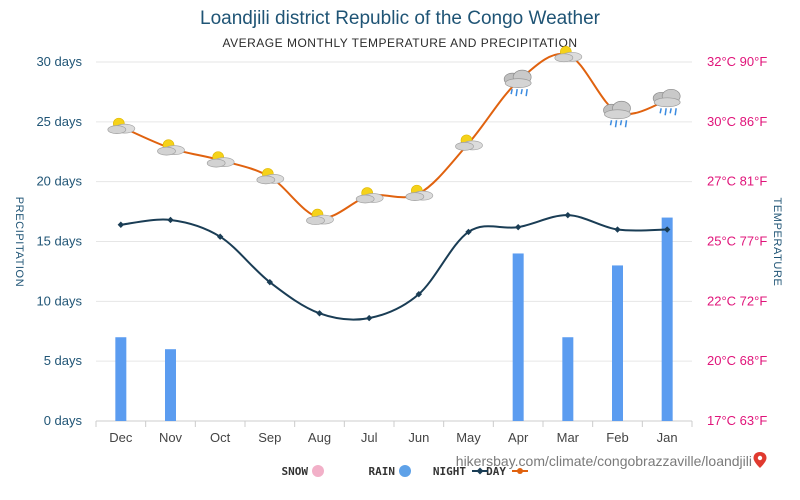 Image resolution: width=800 pixels, height=500 pixels. What do you see at coordinates (737, 300) in the screenshot?
I see `right-tick-label: 22°C 72°F` at bounding box center [737, 300].